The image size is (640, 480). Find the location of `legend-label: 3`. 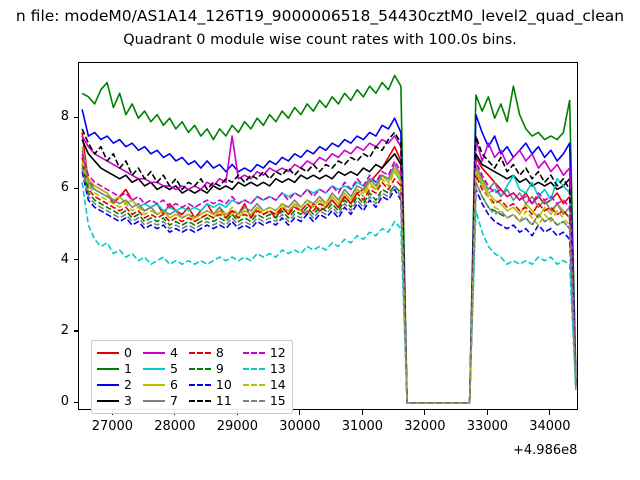

legend-label: 3 is located at coordinates (128, 400).